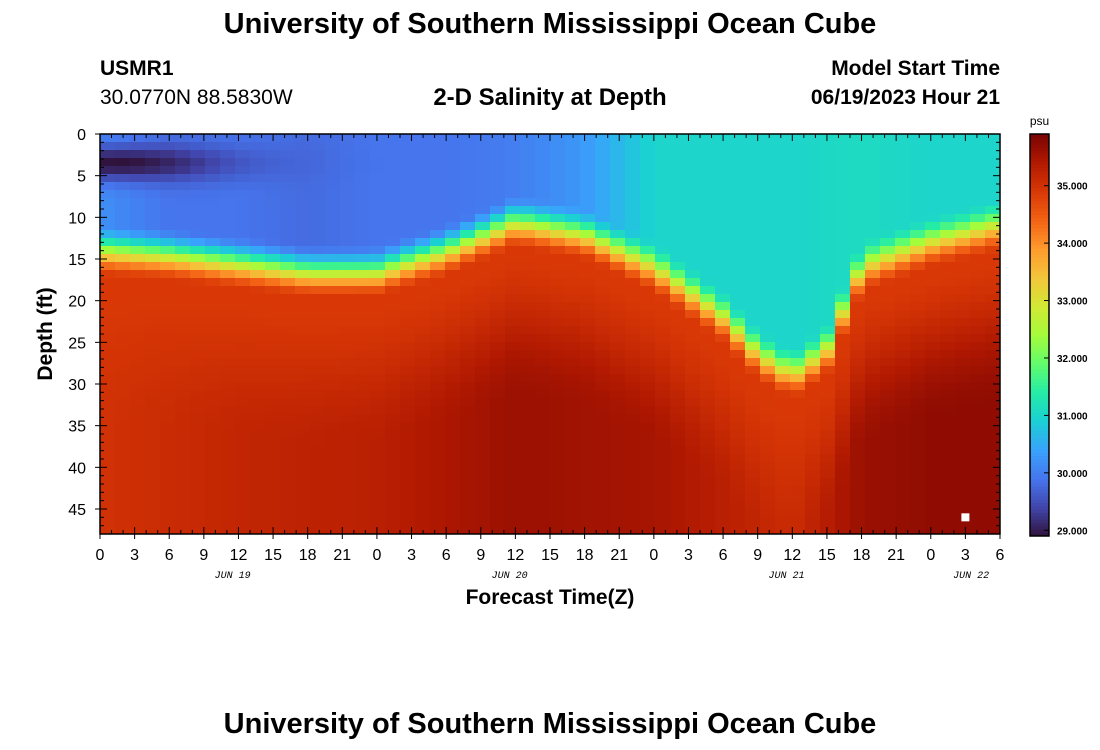 The image size is (1100, 750). What do you see at coordinates (77, 468) in the screenshot?
I see `y-tick-label: 40` at bounding box center [77, 468].